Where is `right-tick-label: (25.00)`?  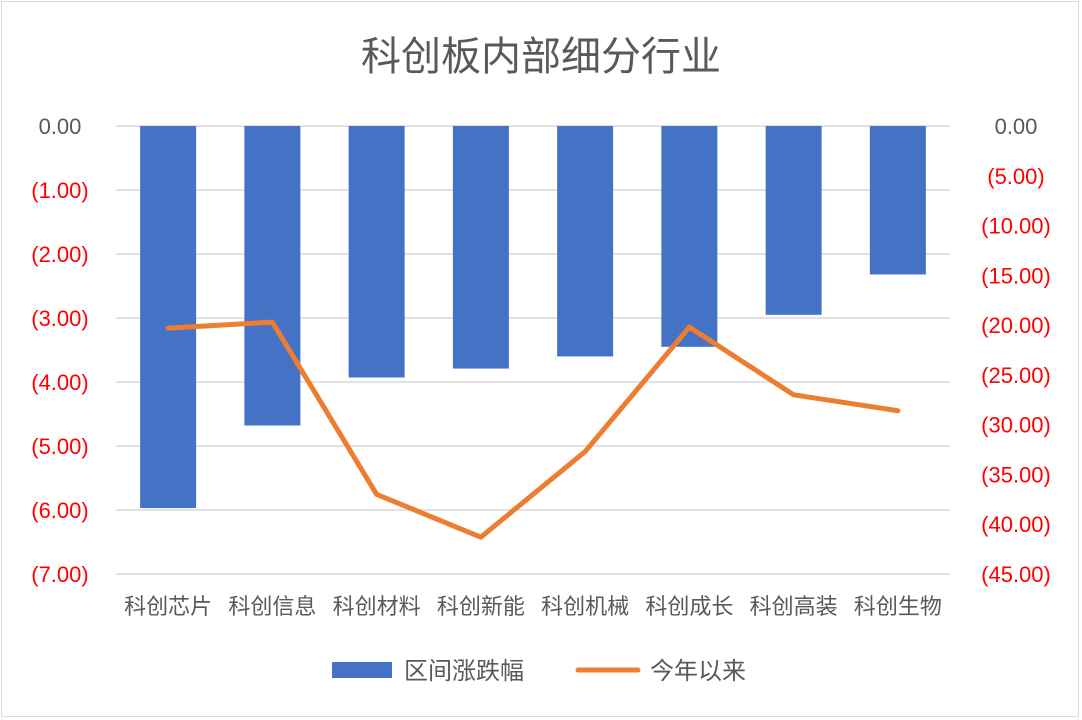 right-tick-label: (25.00) is located at coordinates (1016, 375).